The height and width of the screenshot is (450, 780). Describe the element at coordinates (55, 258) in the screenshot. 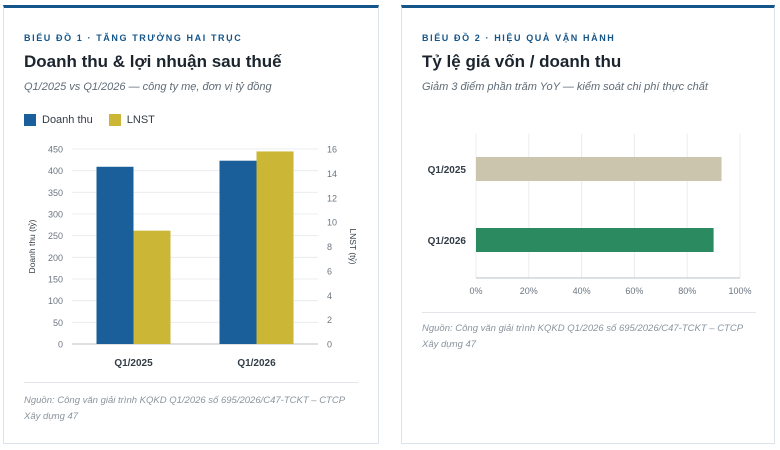

I see `y-tick-left: 200` at that location.